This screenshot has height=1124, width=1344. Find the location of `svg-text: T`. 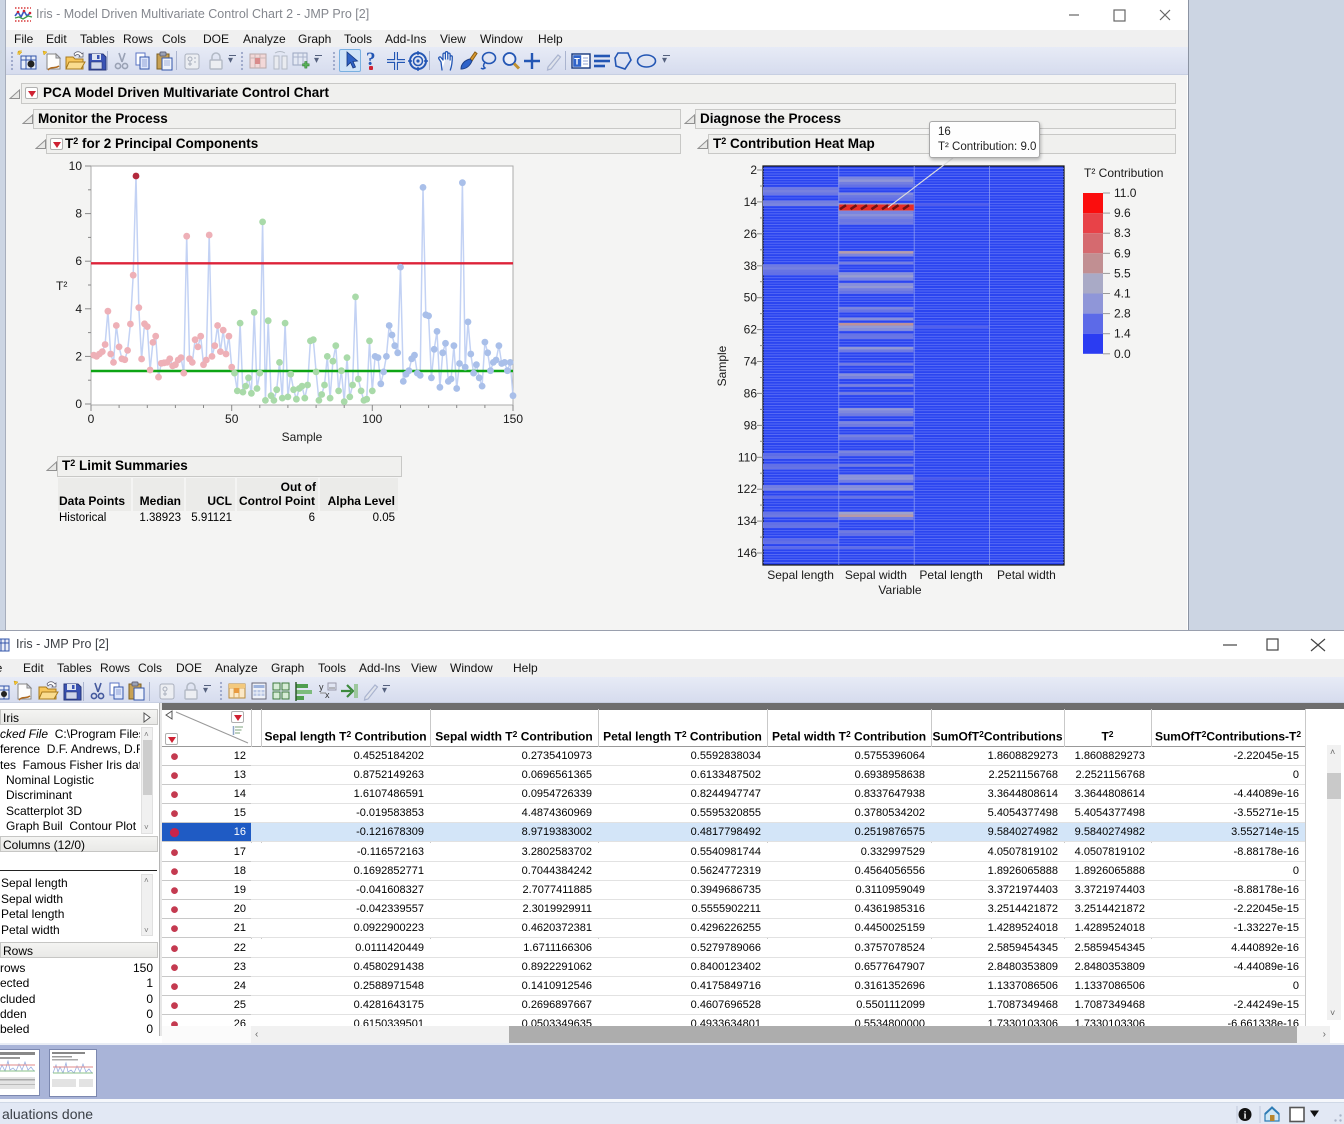

svg-text: T is located at coordinates (577, 62).